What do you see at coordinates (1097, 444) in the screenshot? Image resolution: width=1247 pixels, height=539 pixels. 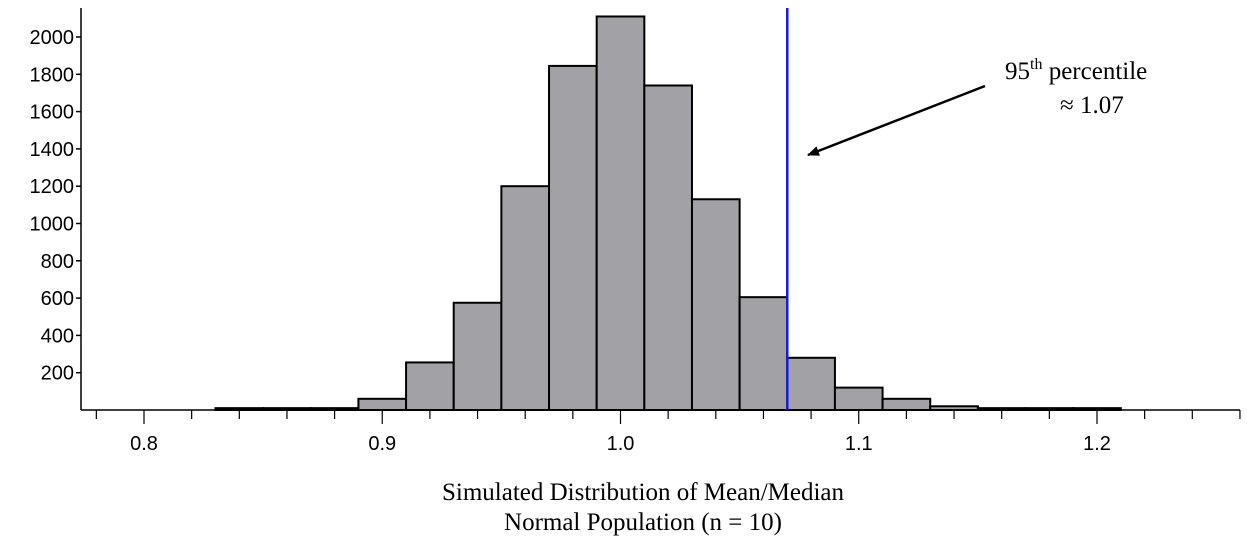 I see `x-tick-label: 1.2` at bounding box center [1097, 444].